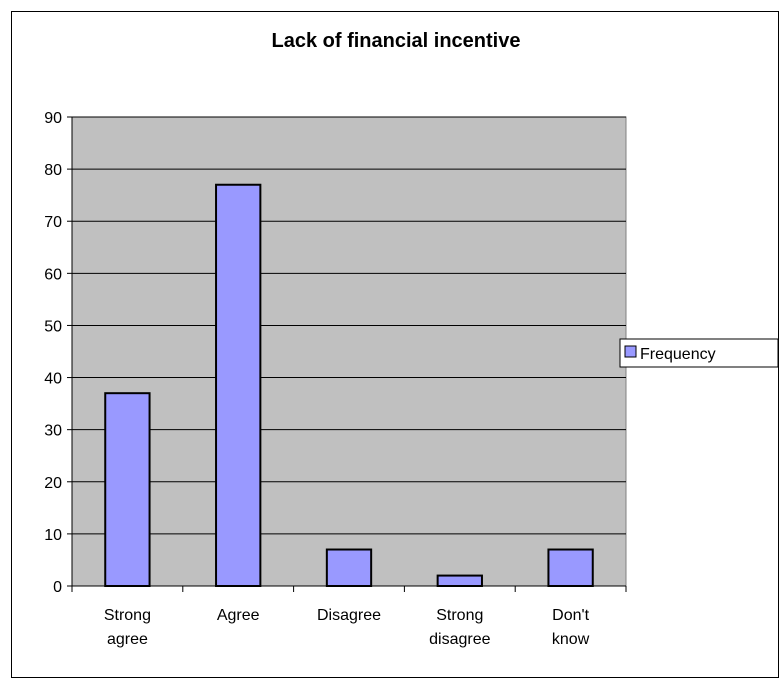 The height and width of the screenshot is (679, 780). What do you see at coordinates (53, 274) in the screenshot?
I see `y-tick-label: 60` at bounding box center [53, 274].